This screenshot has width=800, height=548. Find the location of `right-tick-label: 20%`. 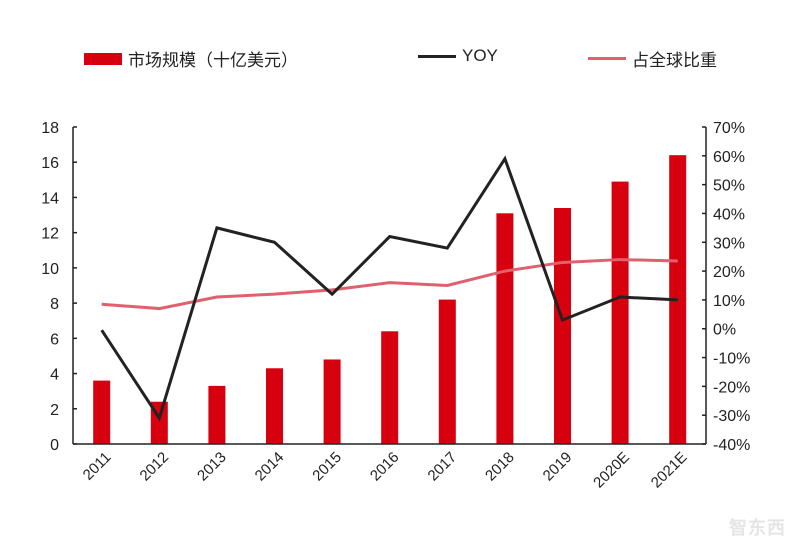

right-tick-label: 20% is located at coordinates (729, 272).